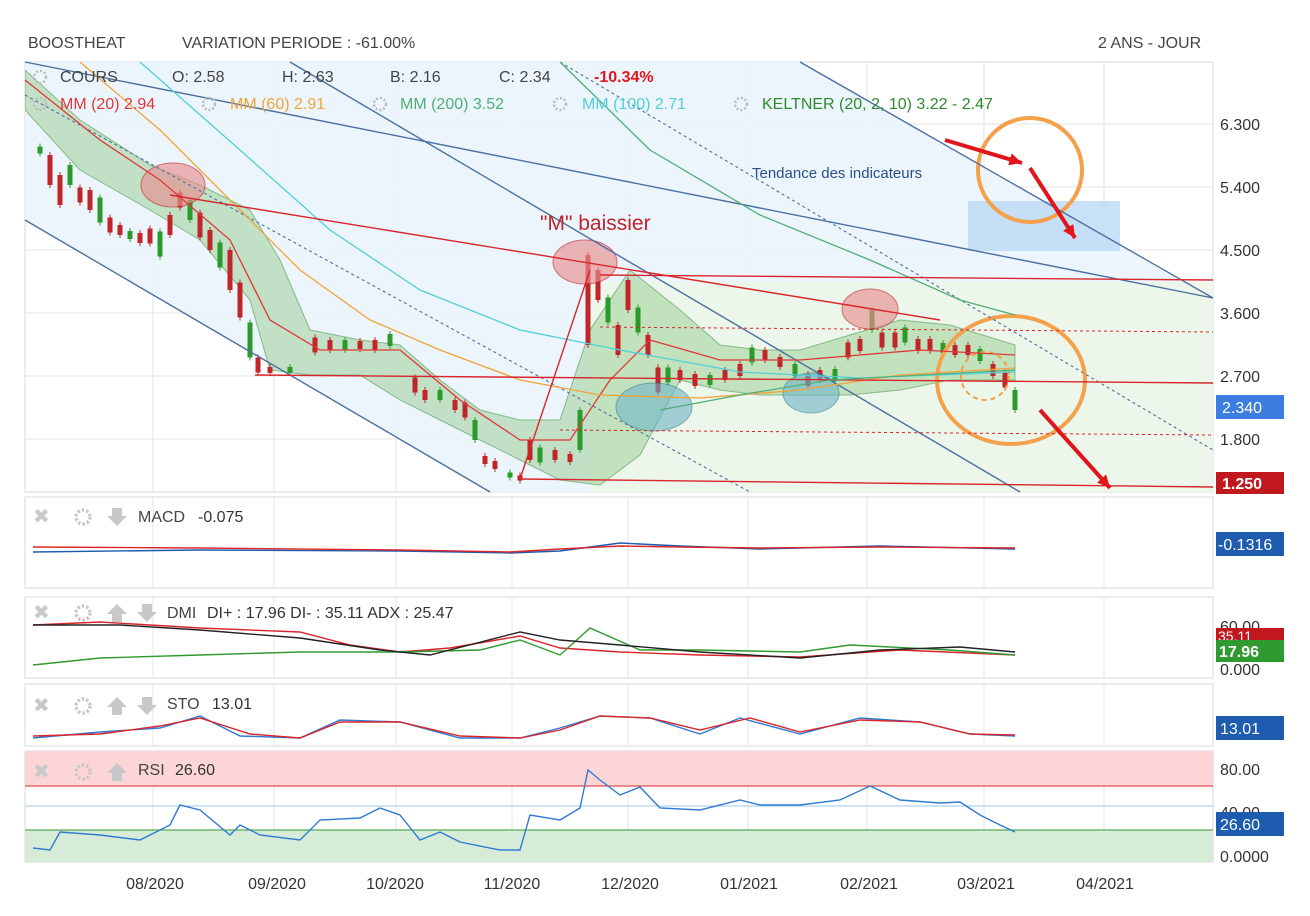 The width and height of the screenshot is (1310, 916). I want to click on rsi-oversold-zone, so click(619, 846).